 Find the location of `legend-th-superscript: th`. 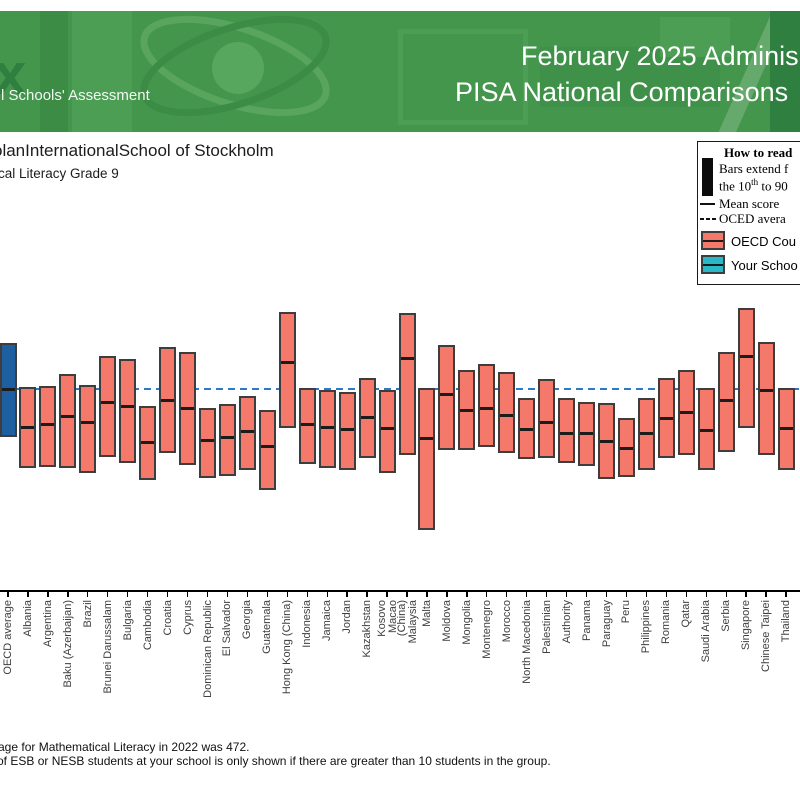

legend-th-superscript: th is located at coordinates (755, 182).